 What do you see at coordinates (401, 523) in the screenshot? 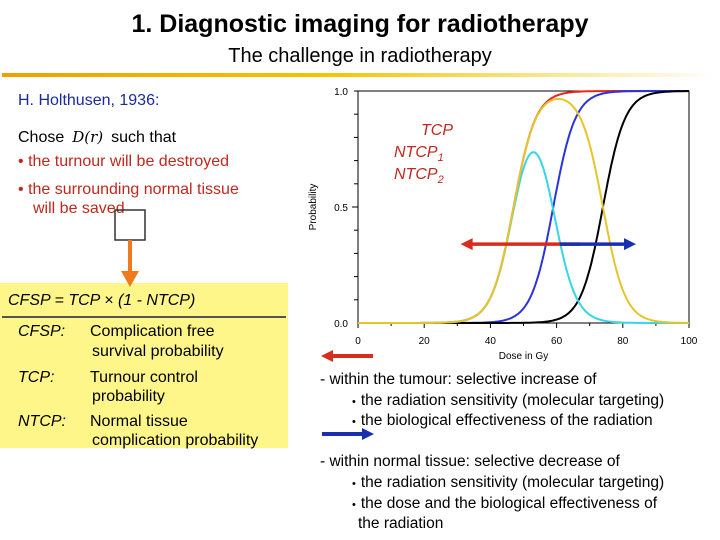
I see `note-normal-c: the radiation` at bounding box center [401, 523].